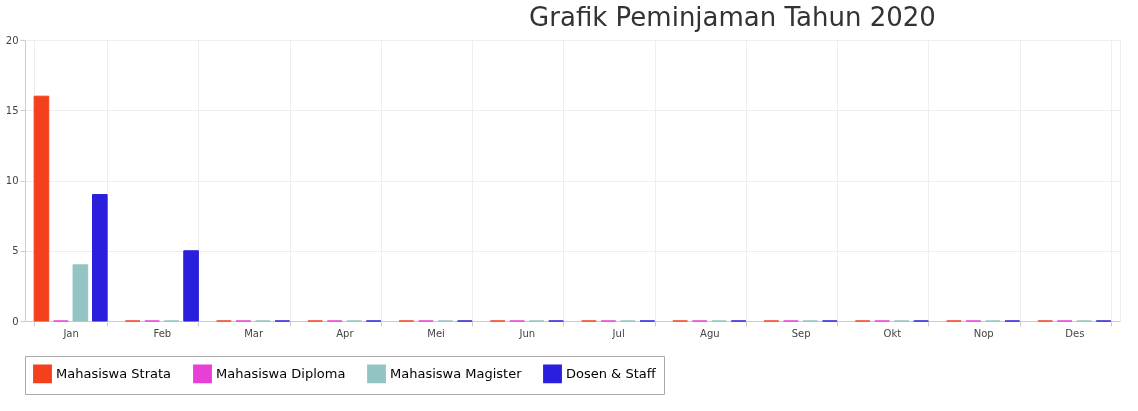 This screenshot has height=411, width=1138. What do you see at coordinates (611, 373) in the screenshot?
I see `legend-label: Dosen & Staff` at bounding box center [611, 373].